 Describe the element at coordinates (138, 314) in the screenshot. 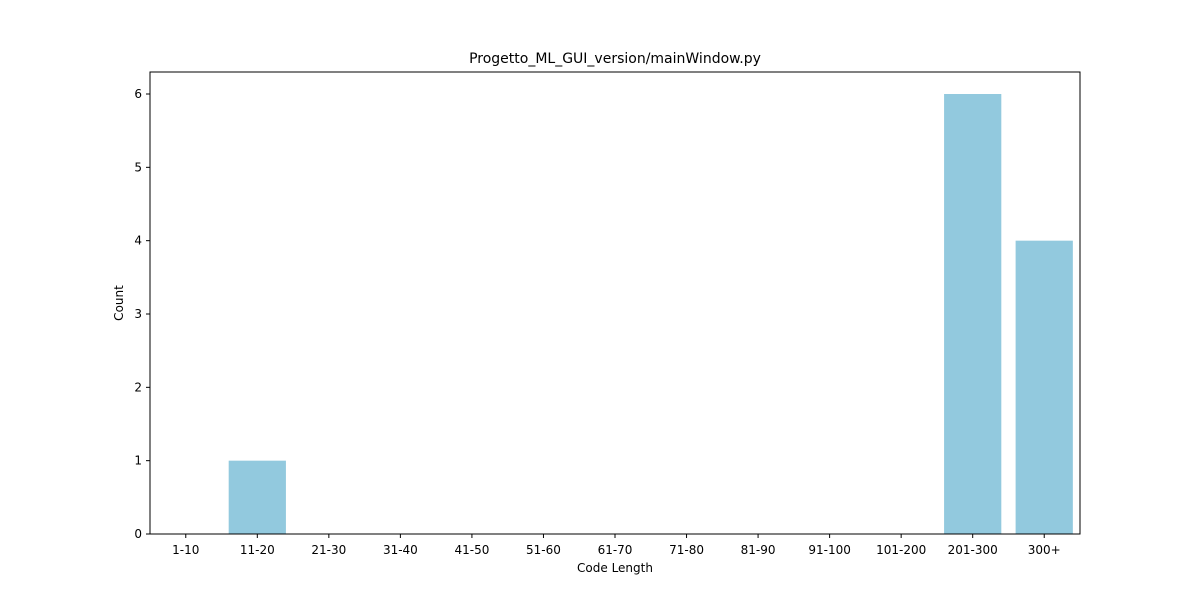

I see `y-tick-label: 3` at that location.